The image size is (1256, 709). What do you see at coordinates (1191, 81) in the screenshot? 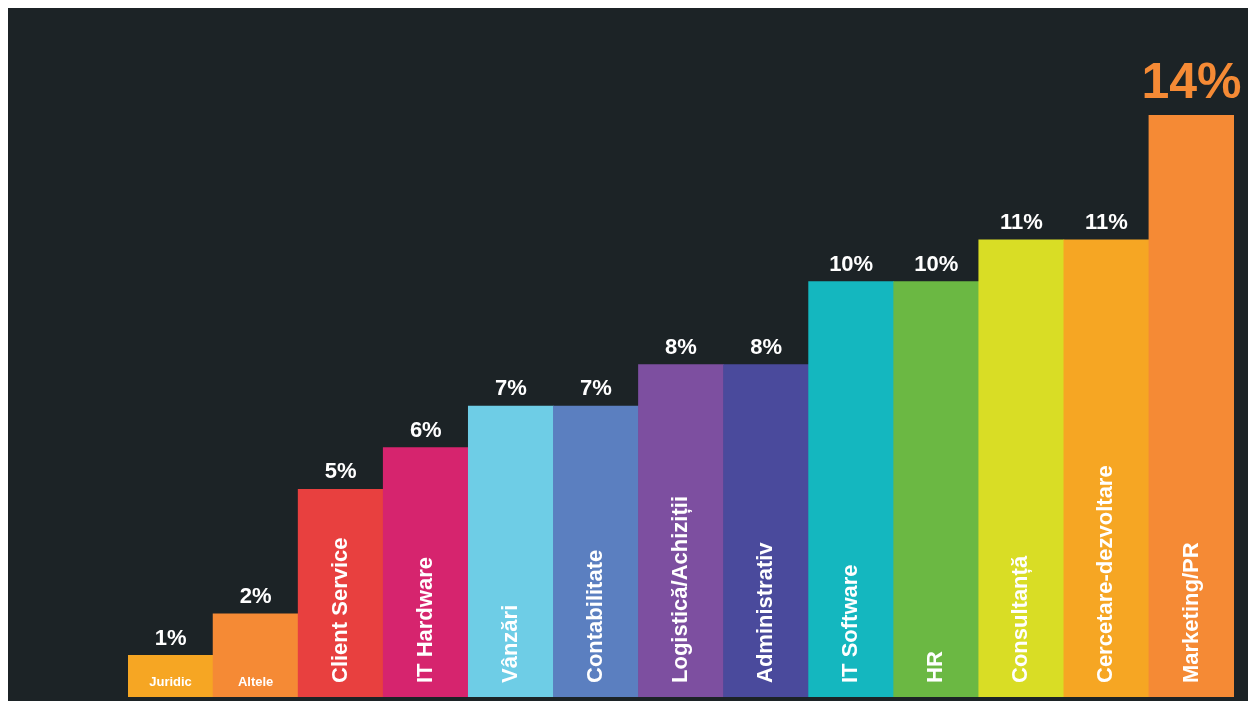
I see `data-label: 14%` at bounding box center [1191, 81].